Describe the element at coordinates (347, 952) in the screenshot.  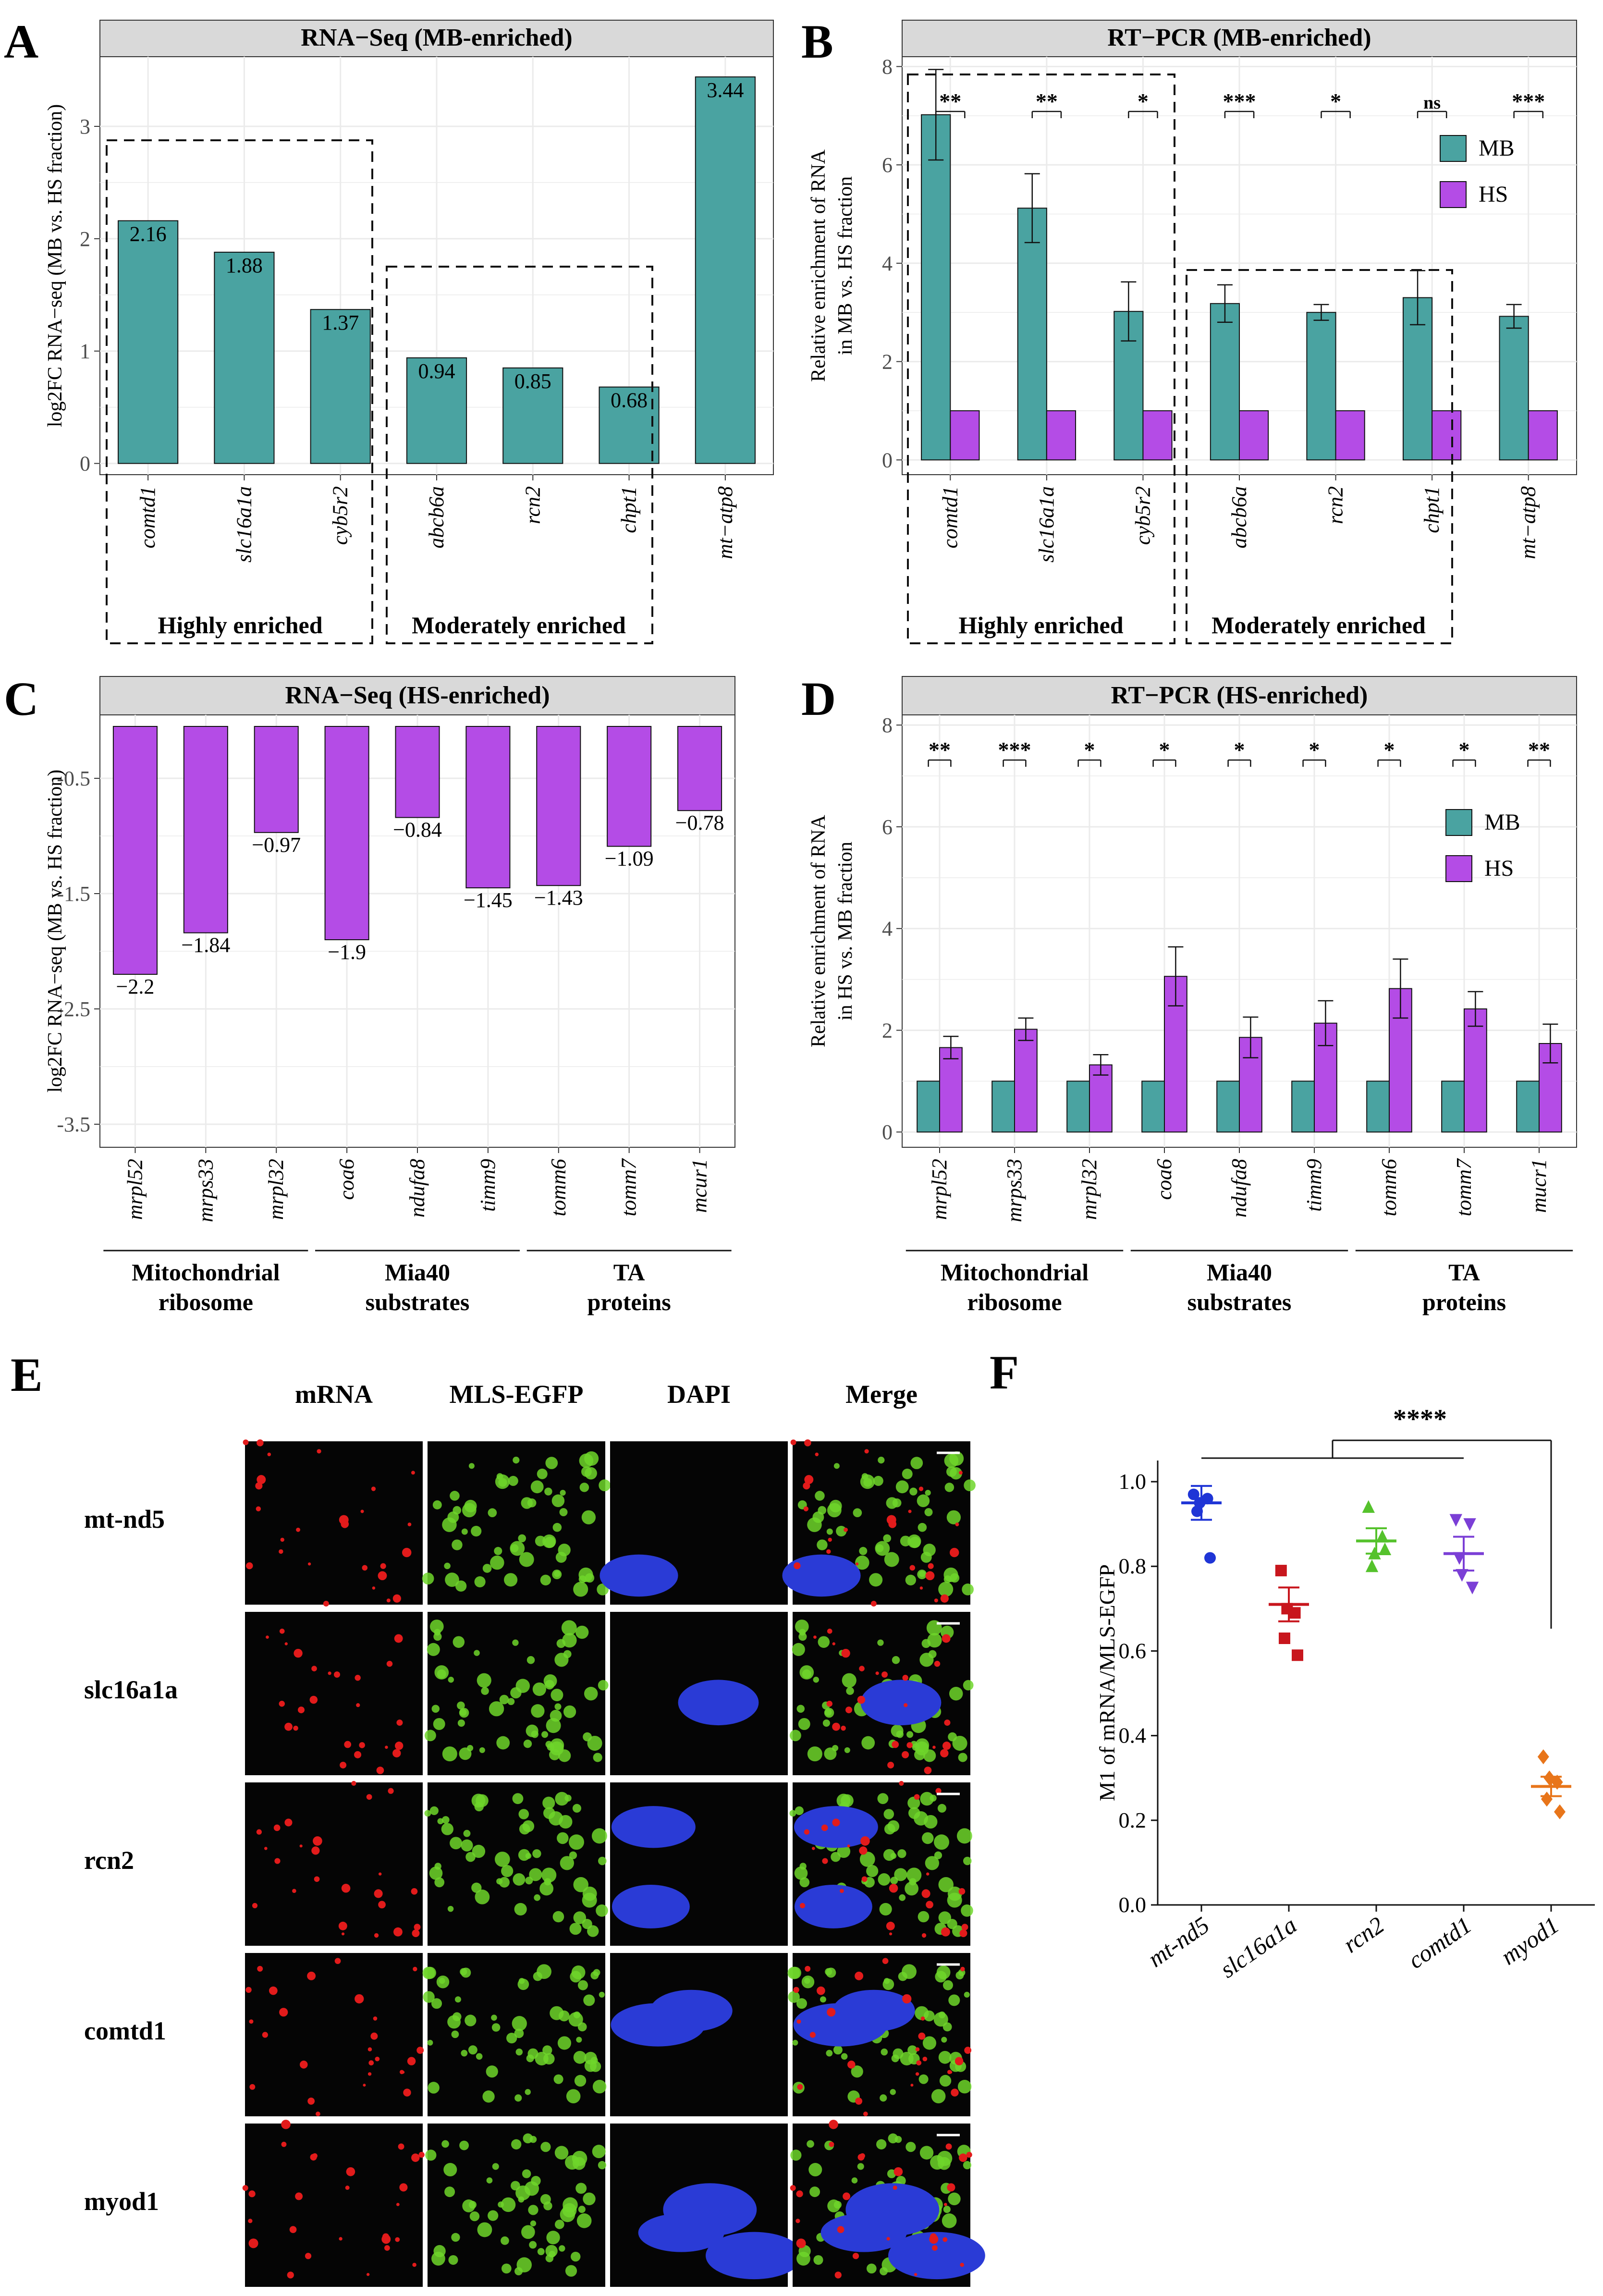
I see `value-label: −1.9` at that location.